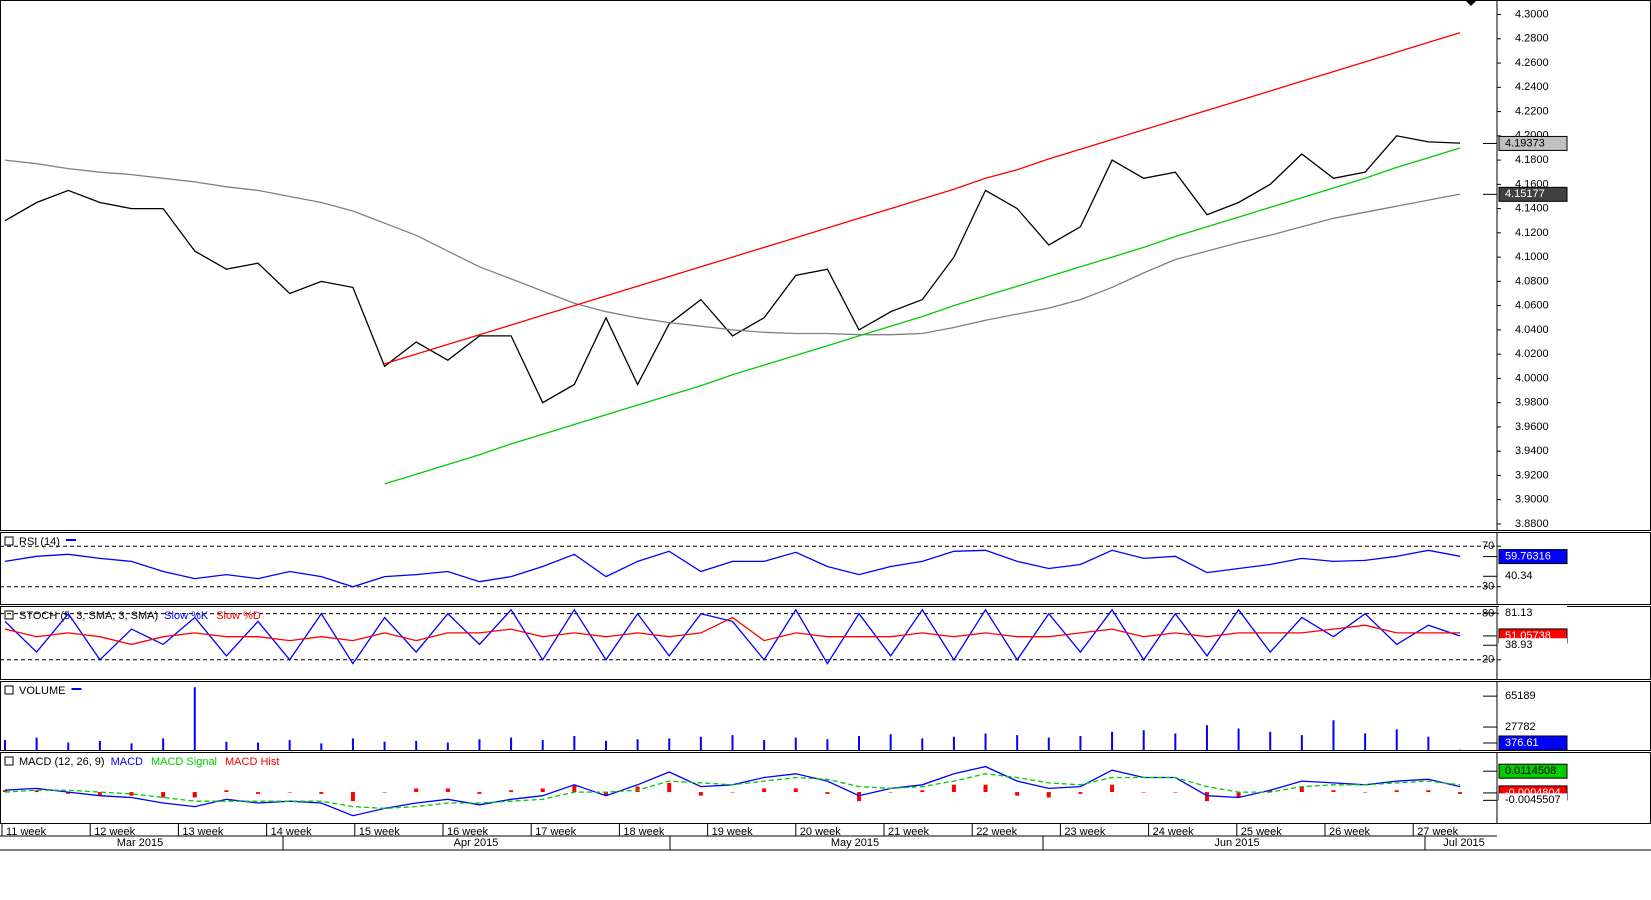  What do you see at coordinates (1532, 475) in the screenshot?
I see `y-tick-label: 3.9200` at bounding box center [1532, 475].